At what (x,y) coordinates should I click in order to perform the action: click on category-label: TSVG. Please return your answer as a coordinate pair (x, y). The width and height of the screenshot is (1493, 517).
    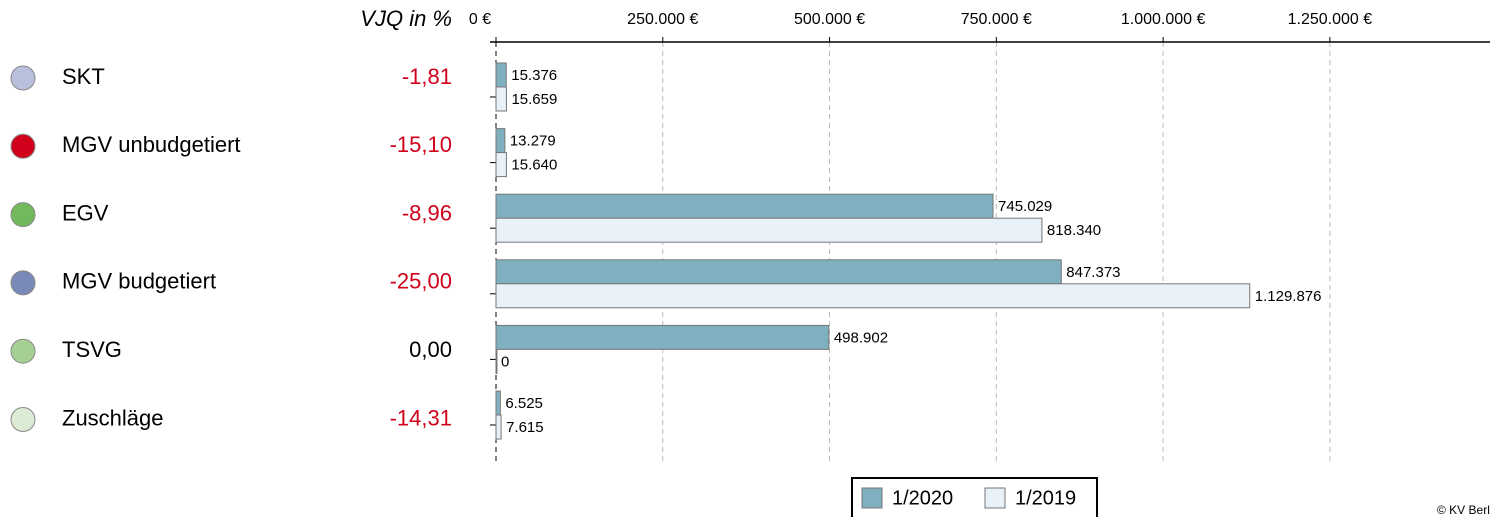
    Looking at the image, I should click on (92, 349).